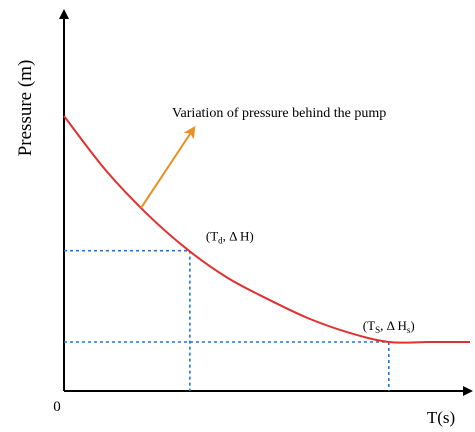 The image size is (475, 432). I want to click on origin-label: 0, so click(57, 407).